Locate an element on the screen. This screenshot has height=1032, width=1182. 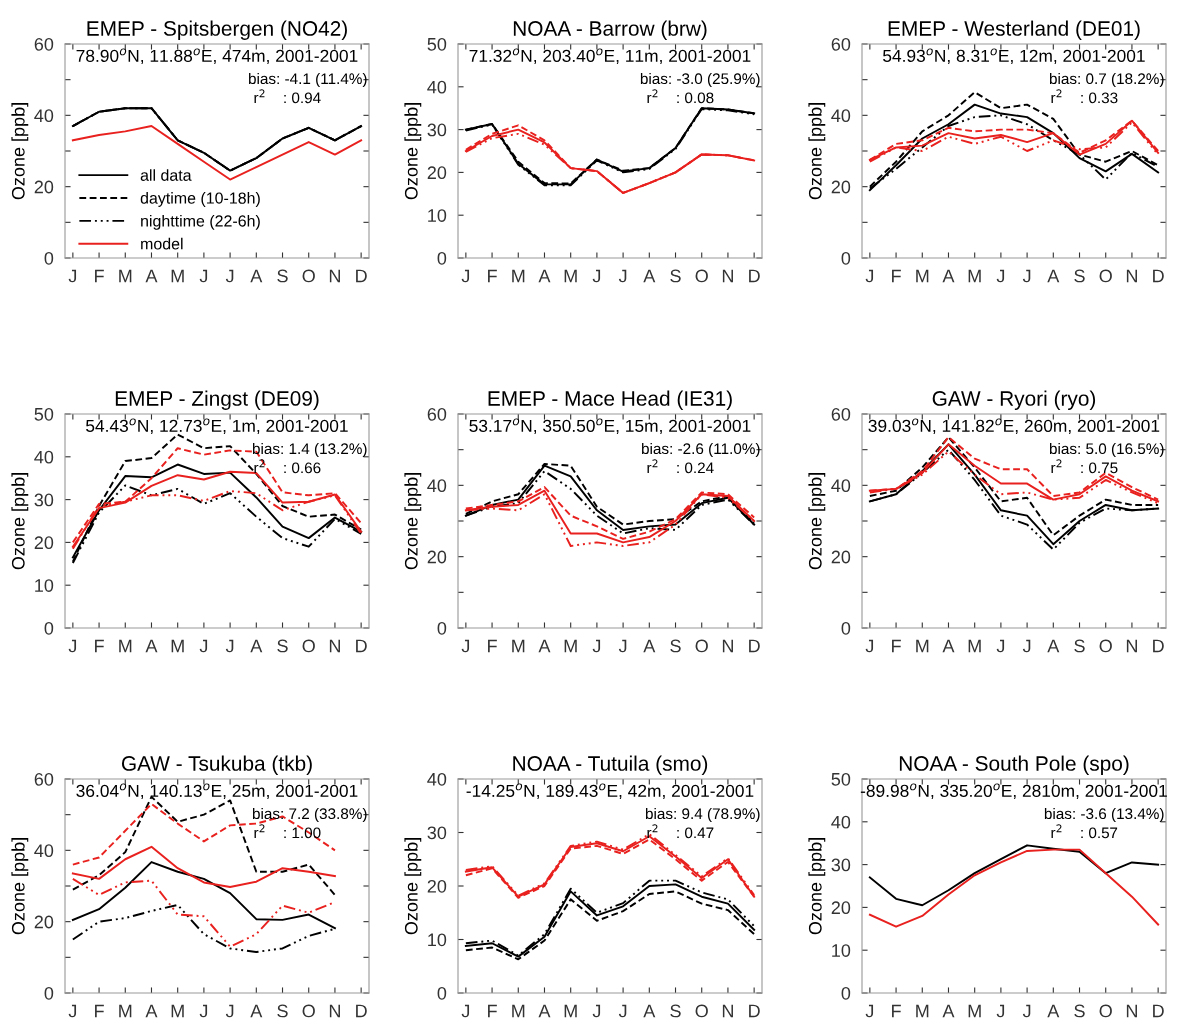
y-tick-label: 10 is located at coordinates (437, 215).